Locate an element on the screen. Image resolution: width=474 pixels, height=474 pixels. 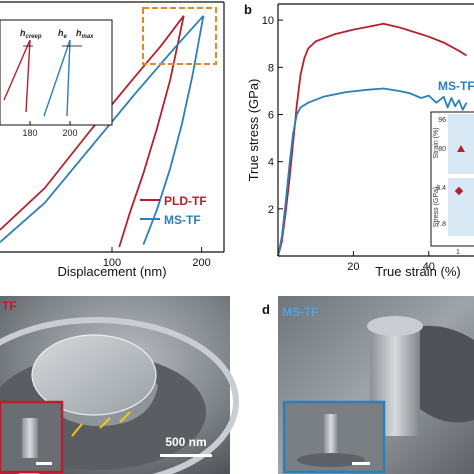
panel-a-ms-unloading-curve is located at coordinates (173, 130).